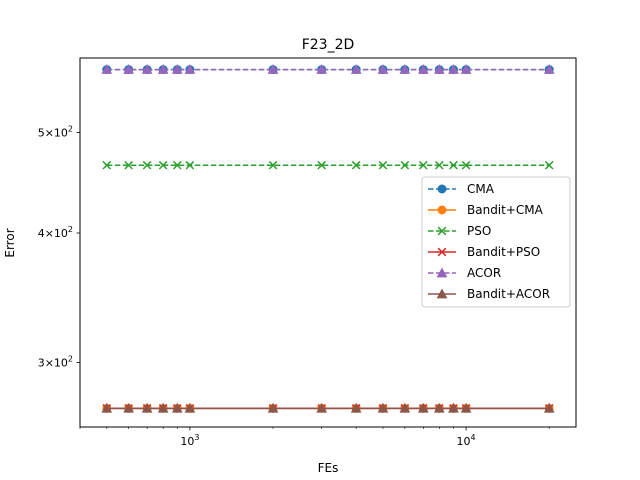 The height and width of the screenshot is (480, 640). I want to click on y-tick-label: 5×102, so click(55, 132).